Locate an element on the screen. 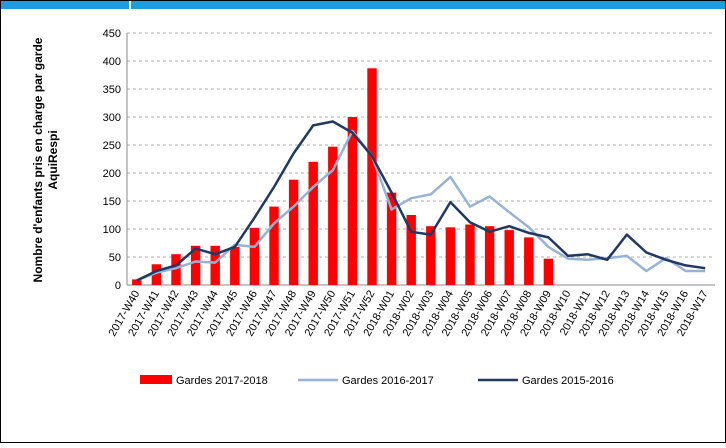 This screenshot has height=448, width=726. legend-label: Gardes 2016-2017 is located at coordinates (388, 381).